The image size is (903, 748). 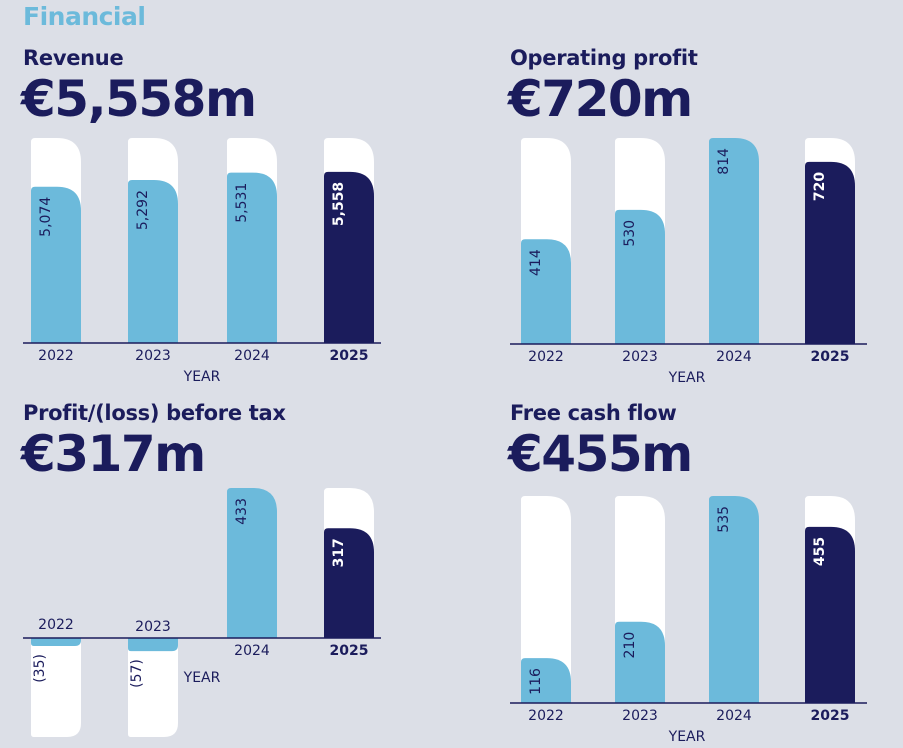 What do you see at coordinates (202, 678) in the screenshot?
I see `profit-before-tax-x-axis-title: YEAR` at bounding box center [202, 678].